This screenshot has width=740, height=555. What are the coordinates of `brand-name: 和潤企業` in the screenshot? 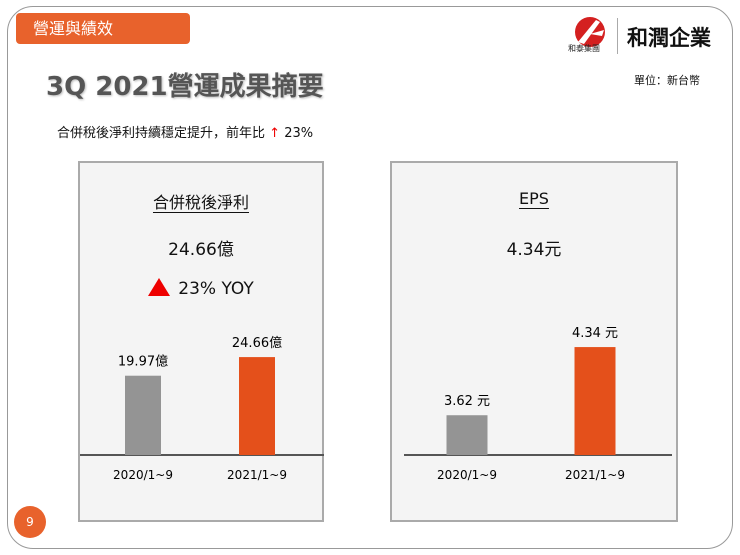 It's located at (669, 38).